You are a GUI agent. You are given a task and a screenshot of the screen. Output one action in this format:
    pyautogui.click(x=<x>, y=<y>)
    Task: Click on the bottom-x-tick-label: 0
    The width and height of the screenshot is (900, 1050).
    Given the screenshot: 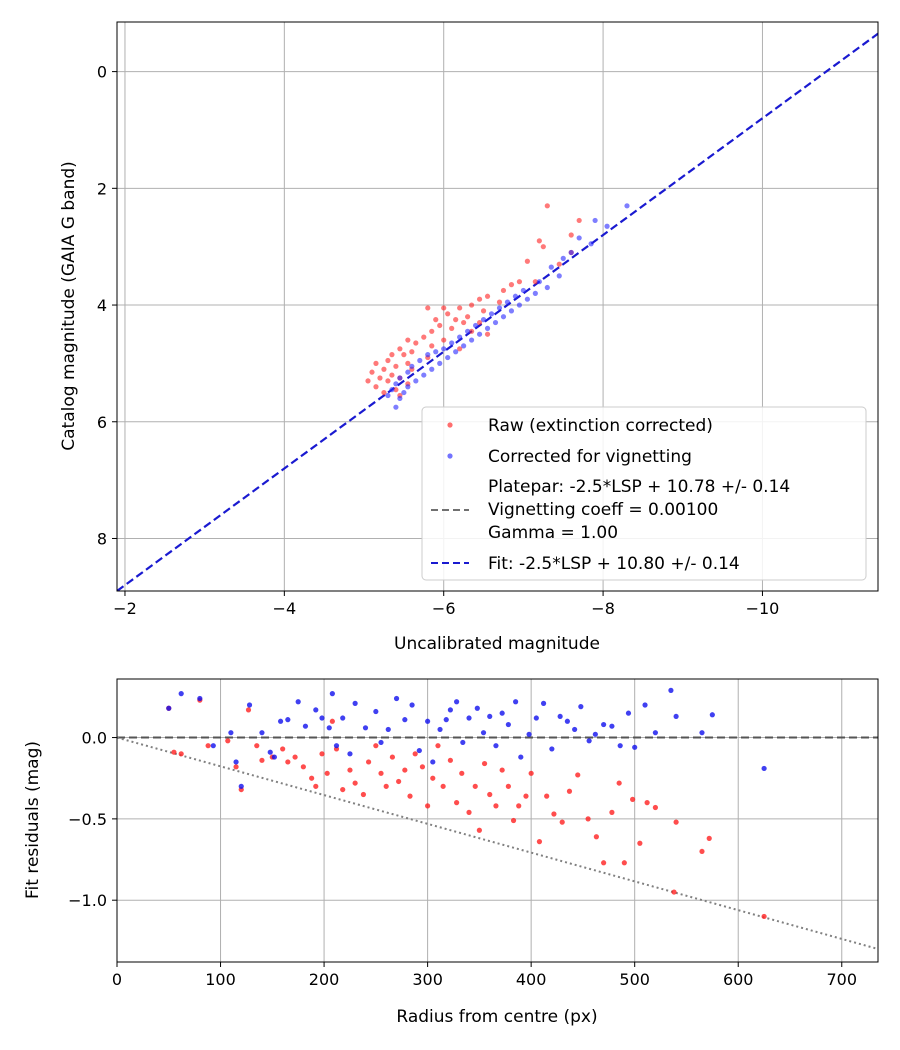 What is the action you would take?
    pyautogui.click(x=117, y=979)
    